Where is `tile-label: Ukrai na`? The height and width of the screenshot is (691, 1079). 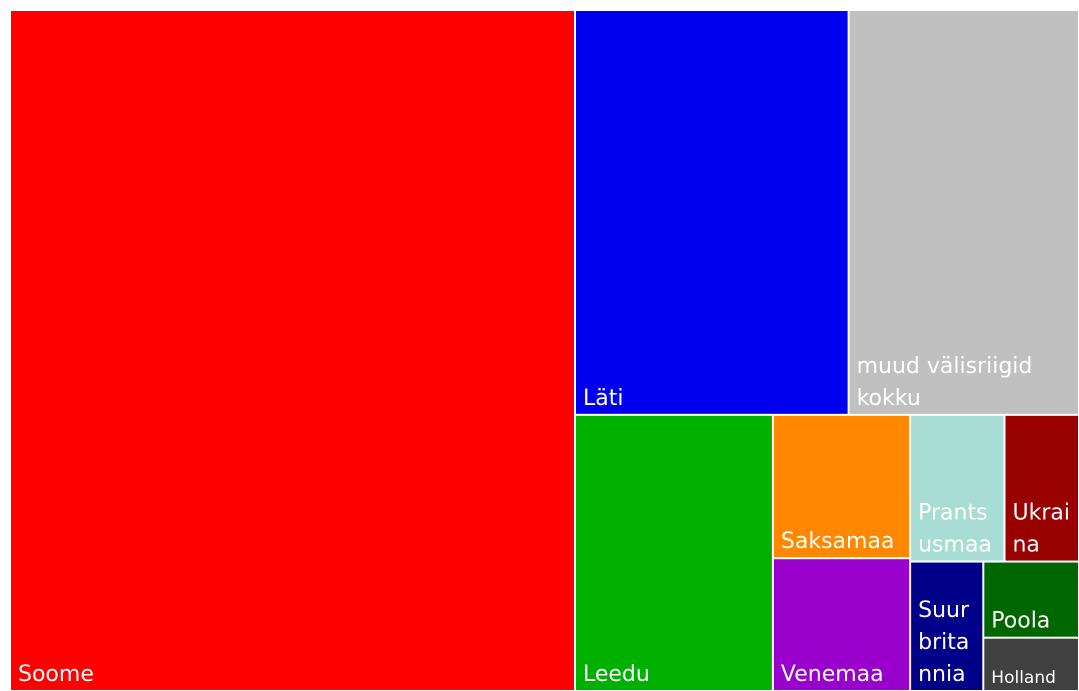 tile-label: Ukrai na is located at coordinates (1040, 529).